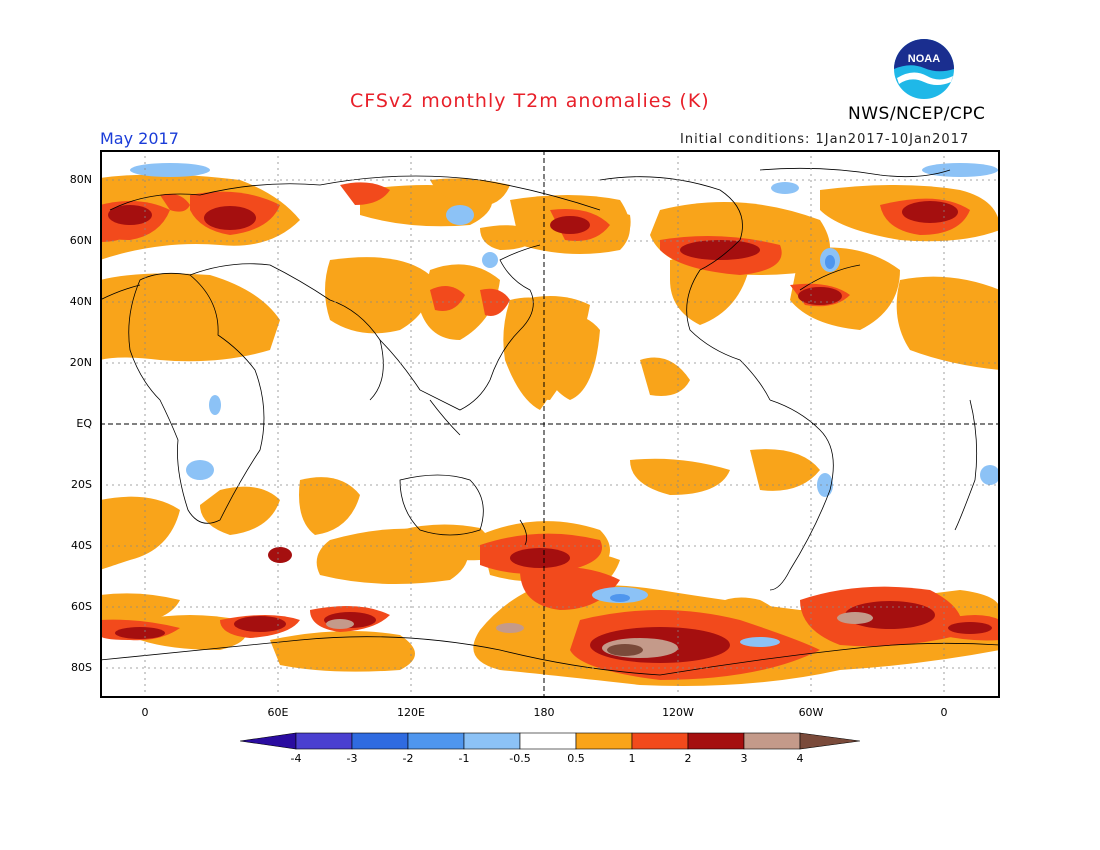 The image size is (1100, 850). Describe the element at coordinates (520, 758) in the screenshot. I see `colorbar-label-4: -0.5` at that location.